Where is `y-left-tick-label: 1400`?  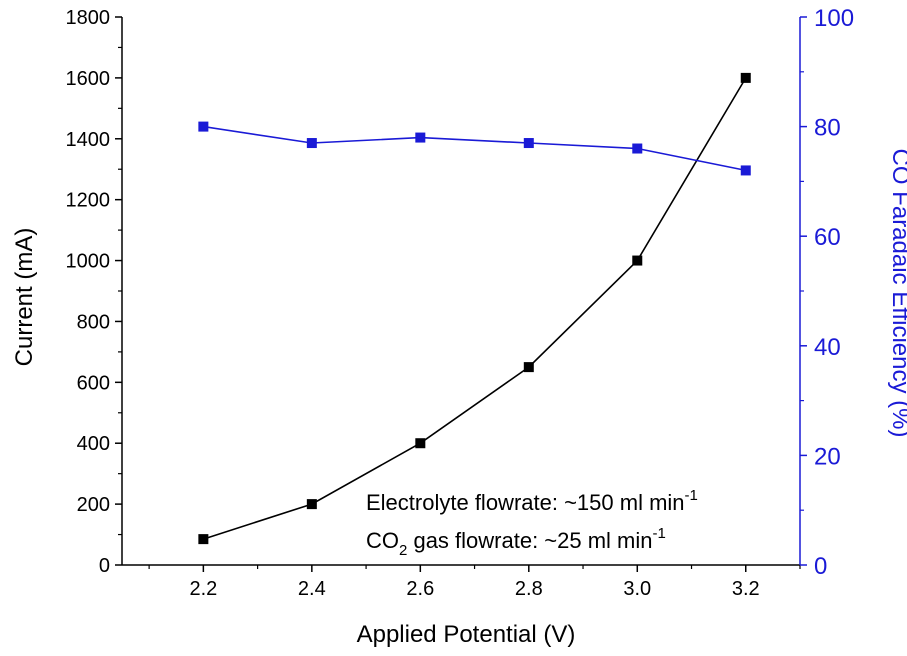
y-left-tick-label: 1400 is located at coordinates (88, 140).